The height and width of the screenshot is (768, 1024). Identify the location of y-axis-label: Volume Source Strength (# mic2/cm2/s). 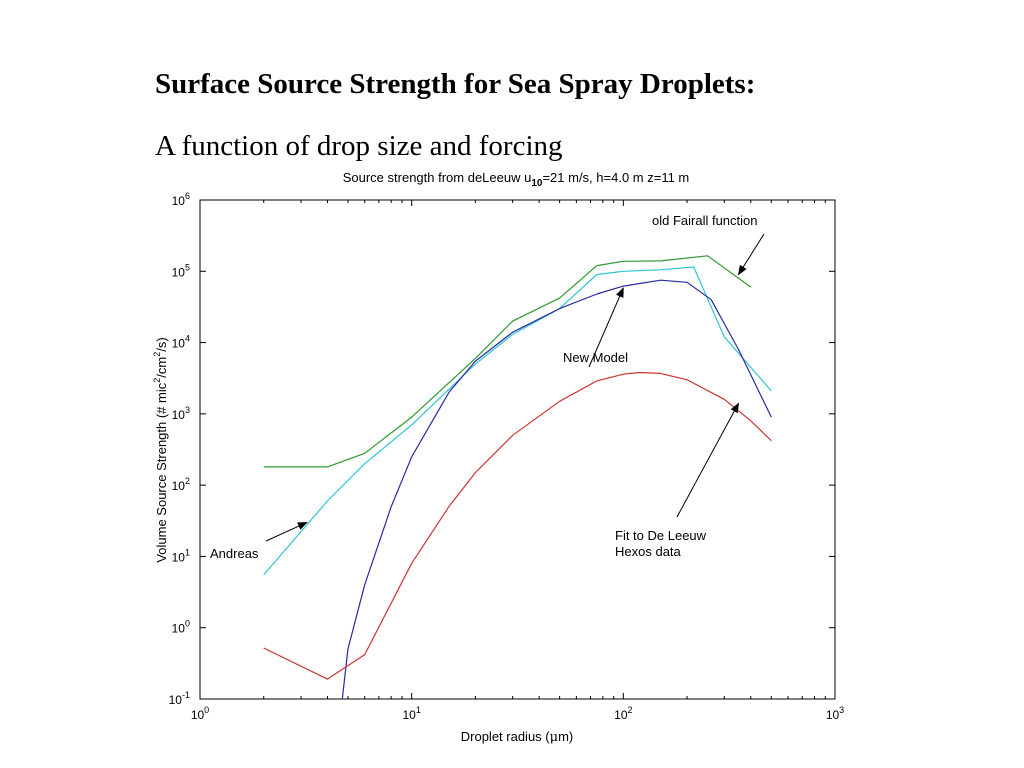
(160, 449).